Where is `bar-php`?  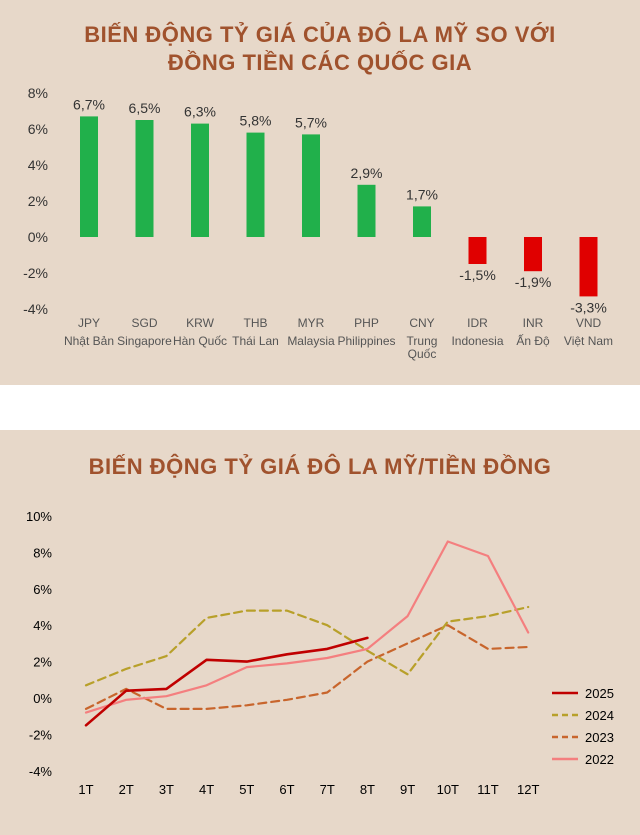 bar-php is located at coordinates (366, 210).